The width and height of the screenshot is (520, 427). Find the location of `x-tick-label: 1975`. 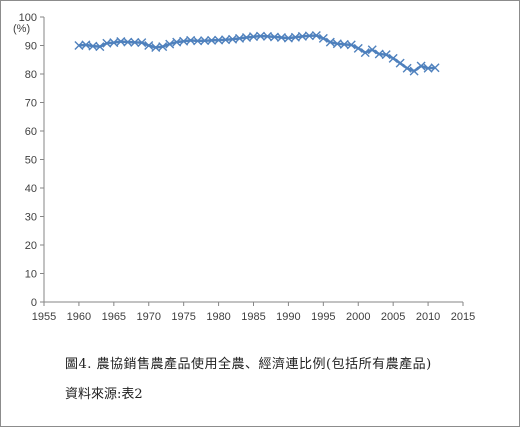

x-tick-label: 1975 is located at coordinates (183, 317).